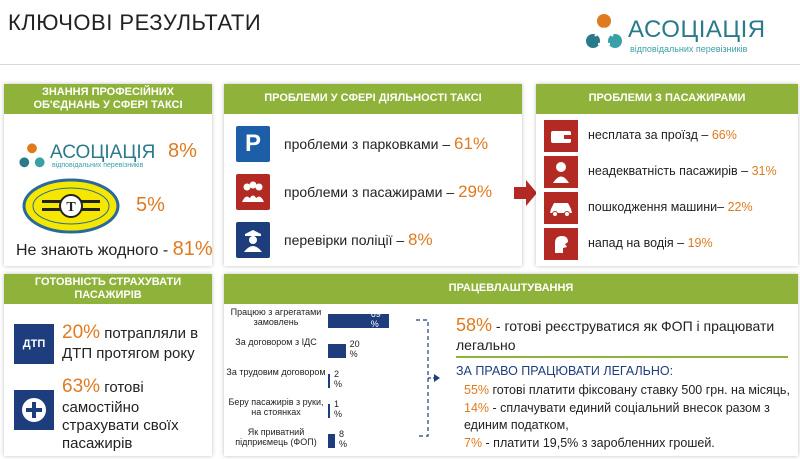 The image size is (800, 459). Describe the element at coordinates (428, 378) in the screenshot. I see `bracket-arrow-icon` at that location.